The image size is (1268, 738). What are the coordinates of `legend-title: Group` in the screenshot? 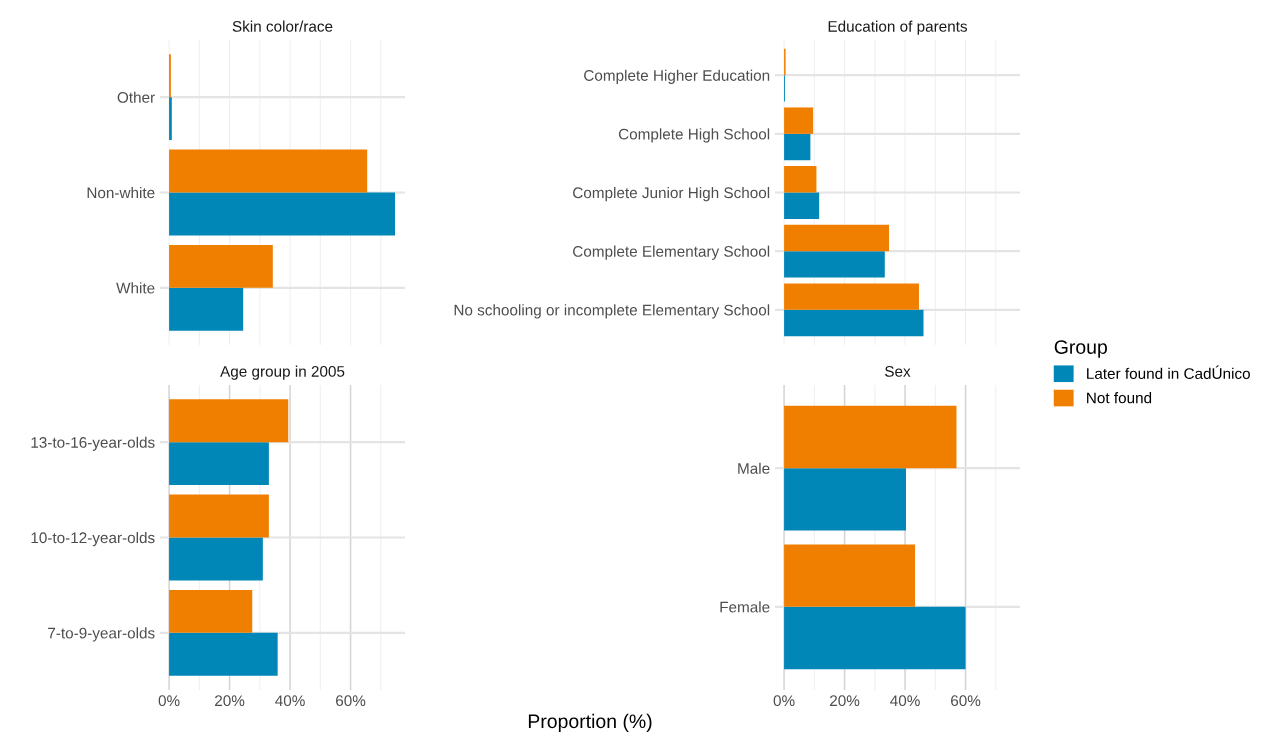 It's located at (1080, 349).